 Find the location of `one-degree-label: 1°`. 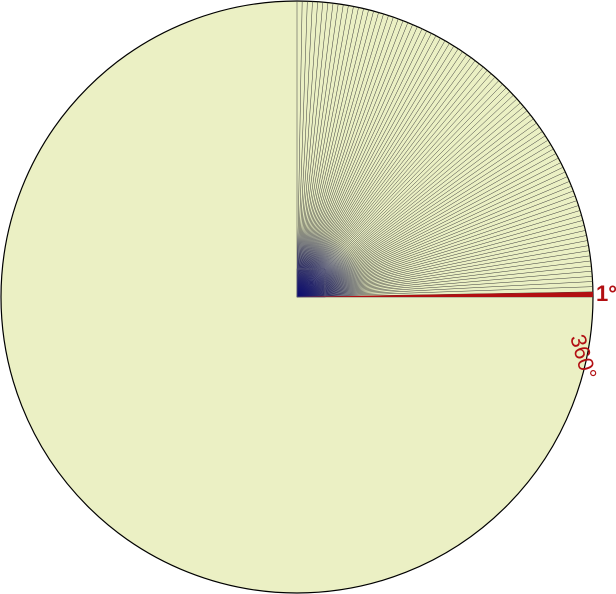

one-degree-label: 1° is located at coordinates (606, 293).